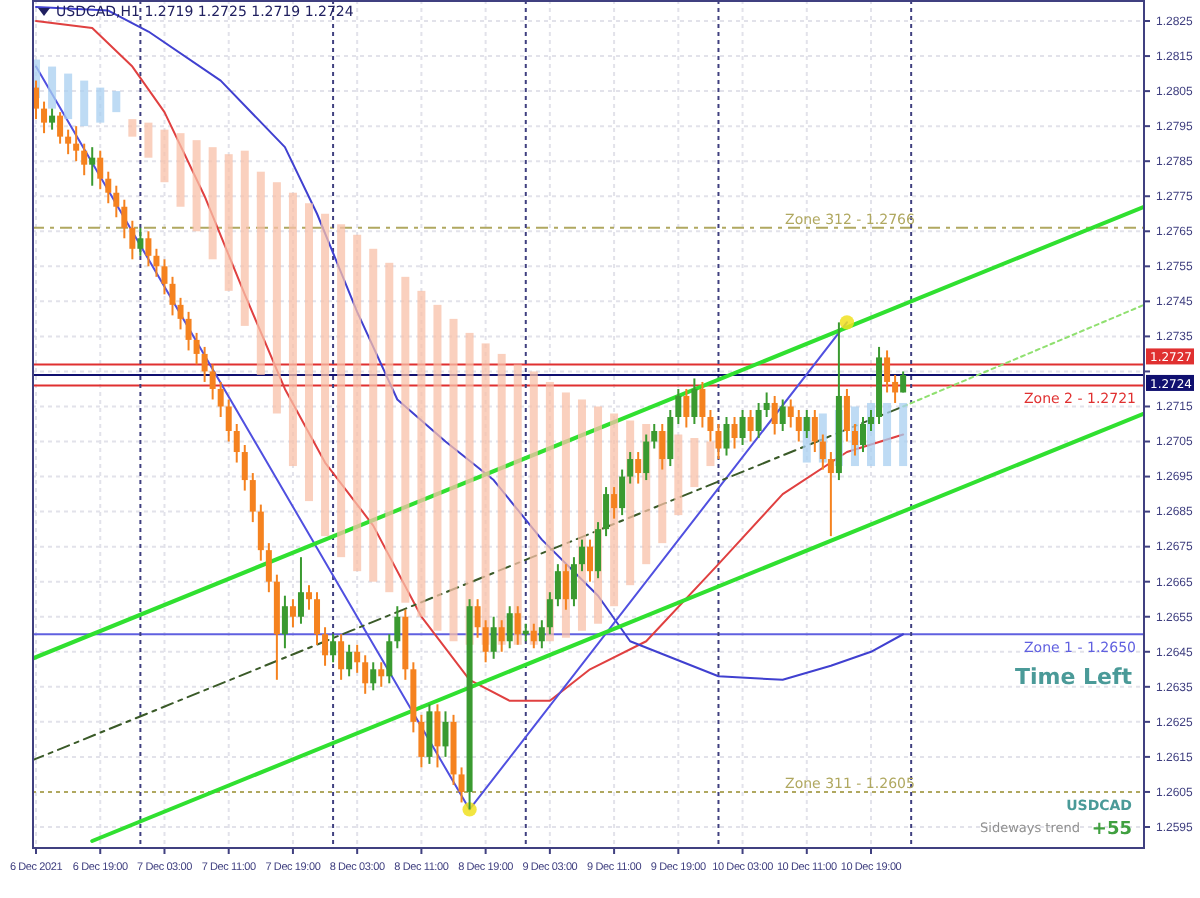 This screenshot has width=1200, height=898. Describe the element at coordinates (1073, 677) in the screenshot. I see `annotation: Time Left` at that location.